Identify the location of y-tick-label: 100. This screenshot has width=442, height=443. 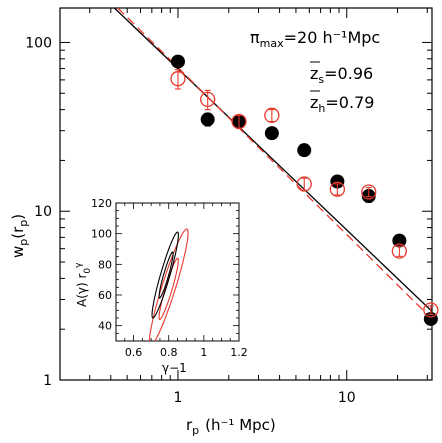
(38, 43).